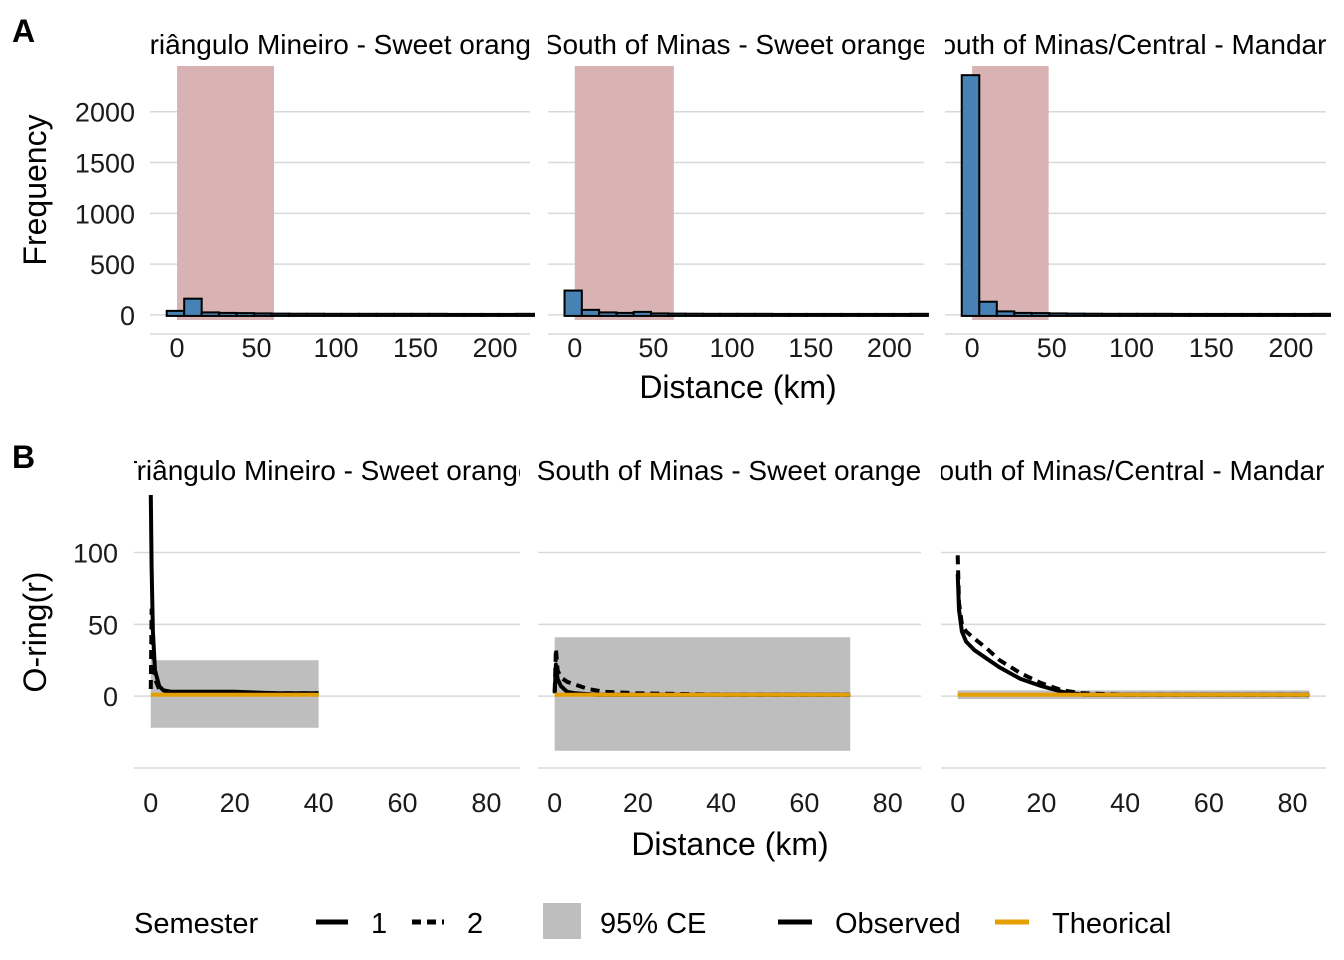  Describe the element at coordinates (562, 921) in the screenshot. I see `legend-envelope-key` at that location.